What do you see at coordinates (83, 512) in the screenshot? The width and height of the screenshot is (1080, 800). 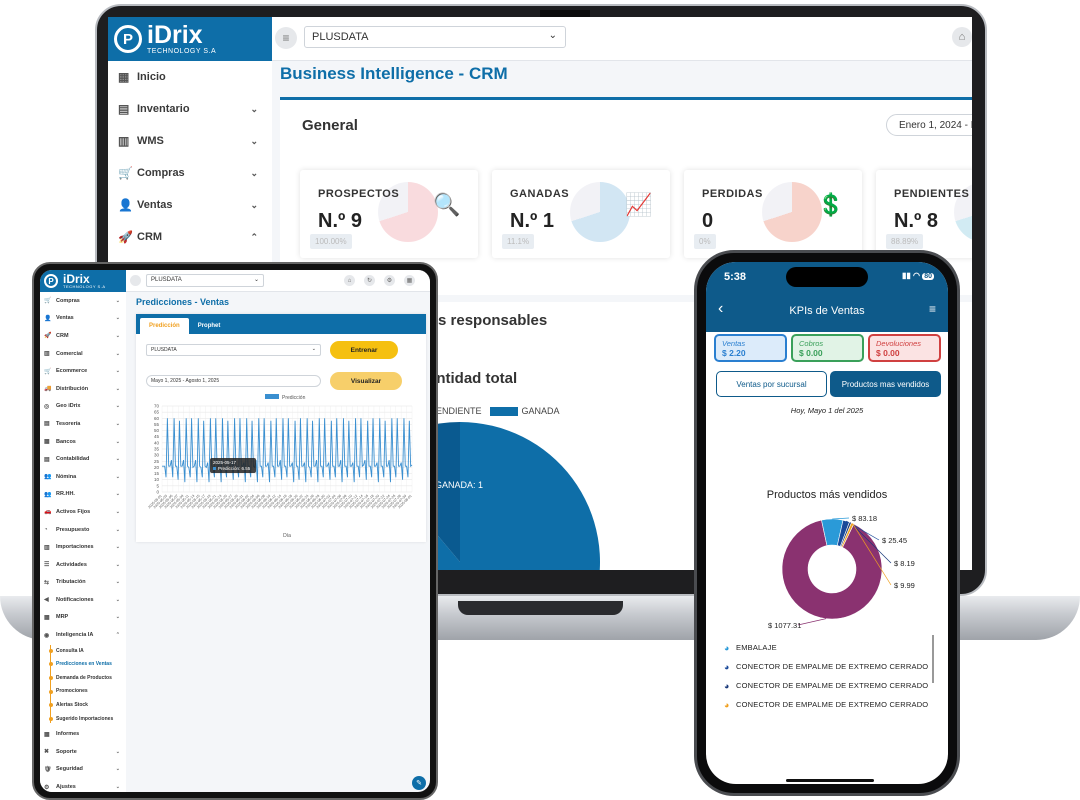 I see `sidebar-item-12: 🚗 Activos Fijos ⌄` at bounding box center [83, 512].